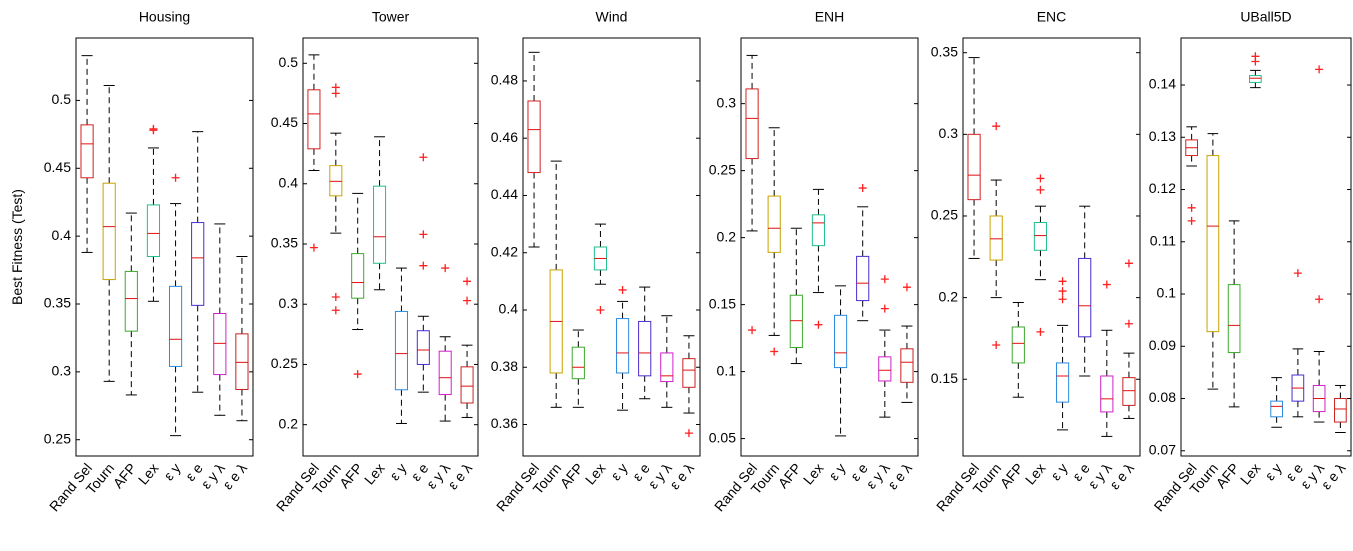  I want to click on y-tick-label: 0.08, so click(1162, 397).